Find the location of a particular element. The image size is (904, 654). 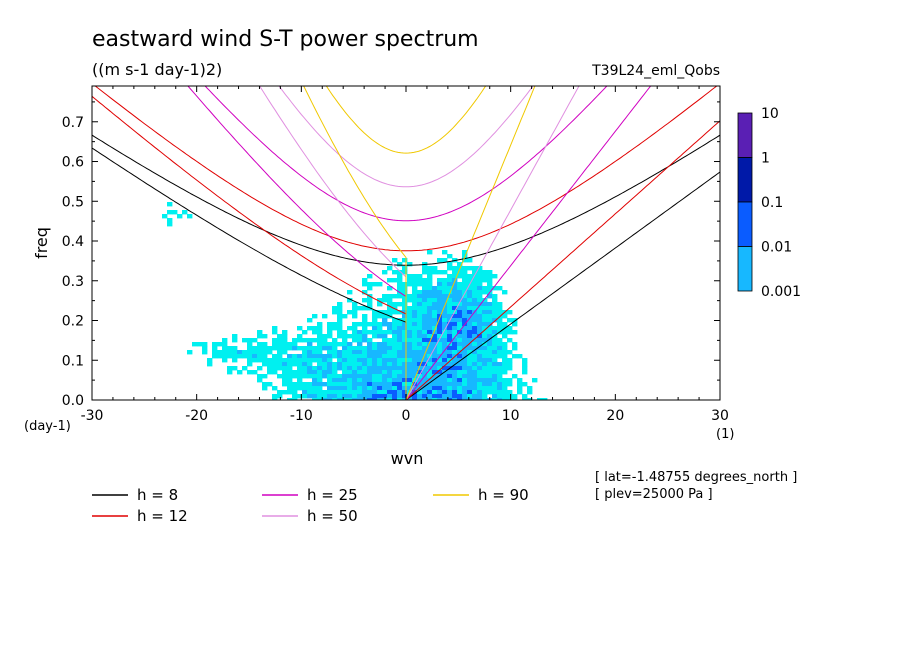

run-label: T39L24_eml_Qobs is located at coordinates (655, 71).